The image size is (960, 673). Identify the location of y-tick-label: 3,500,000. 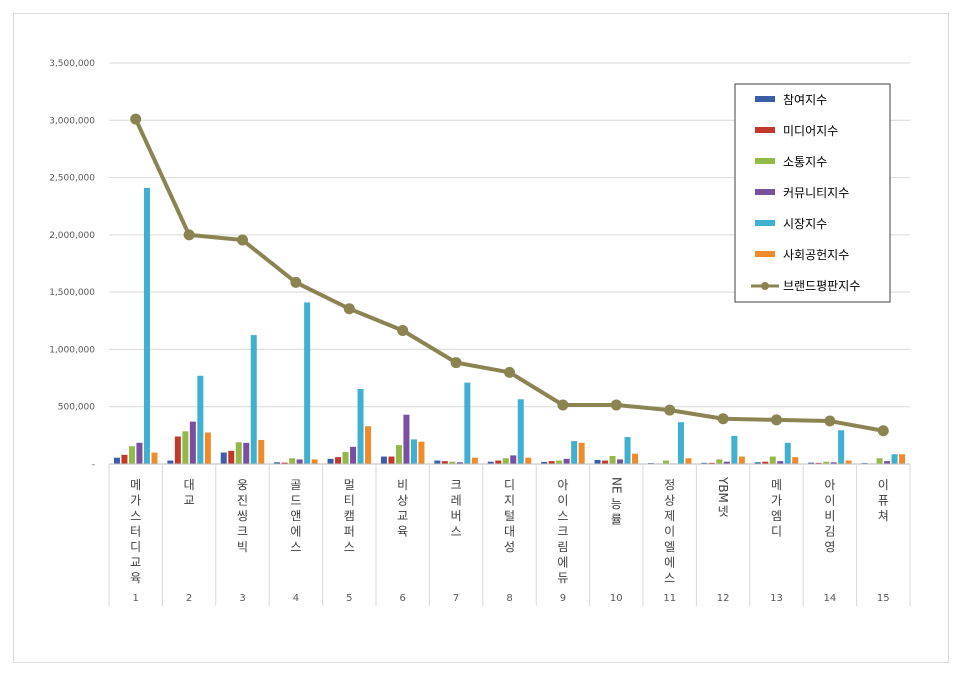
(72, 64).